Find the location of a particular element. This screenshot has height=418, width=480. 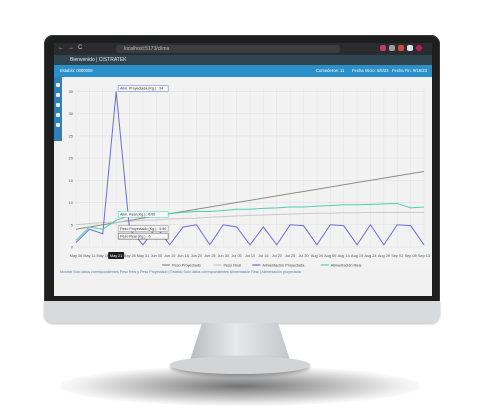

x-tick-label: May 31 is located at coordinates (143, 256).